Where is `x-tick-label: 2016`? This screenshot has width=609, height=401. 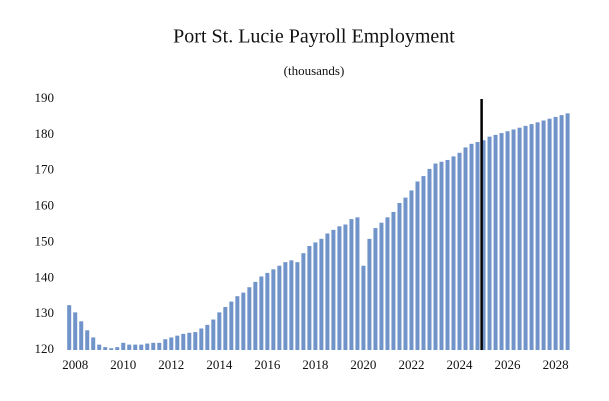 x-tick-label: 2016 is located at coordinates (267, 364).